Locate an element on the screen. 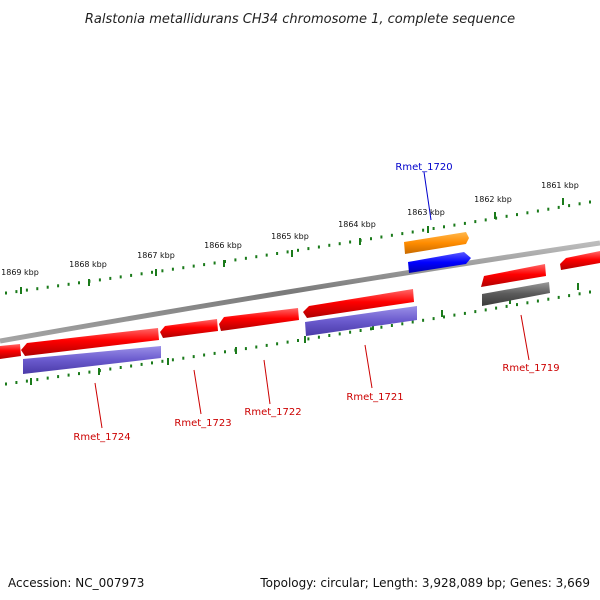 The height and width of the screenshot is (600, 600). accession-text: Accession: NC_007973 is located at coordinates (76, 583).